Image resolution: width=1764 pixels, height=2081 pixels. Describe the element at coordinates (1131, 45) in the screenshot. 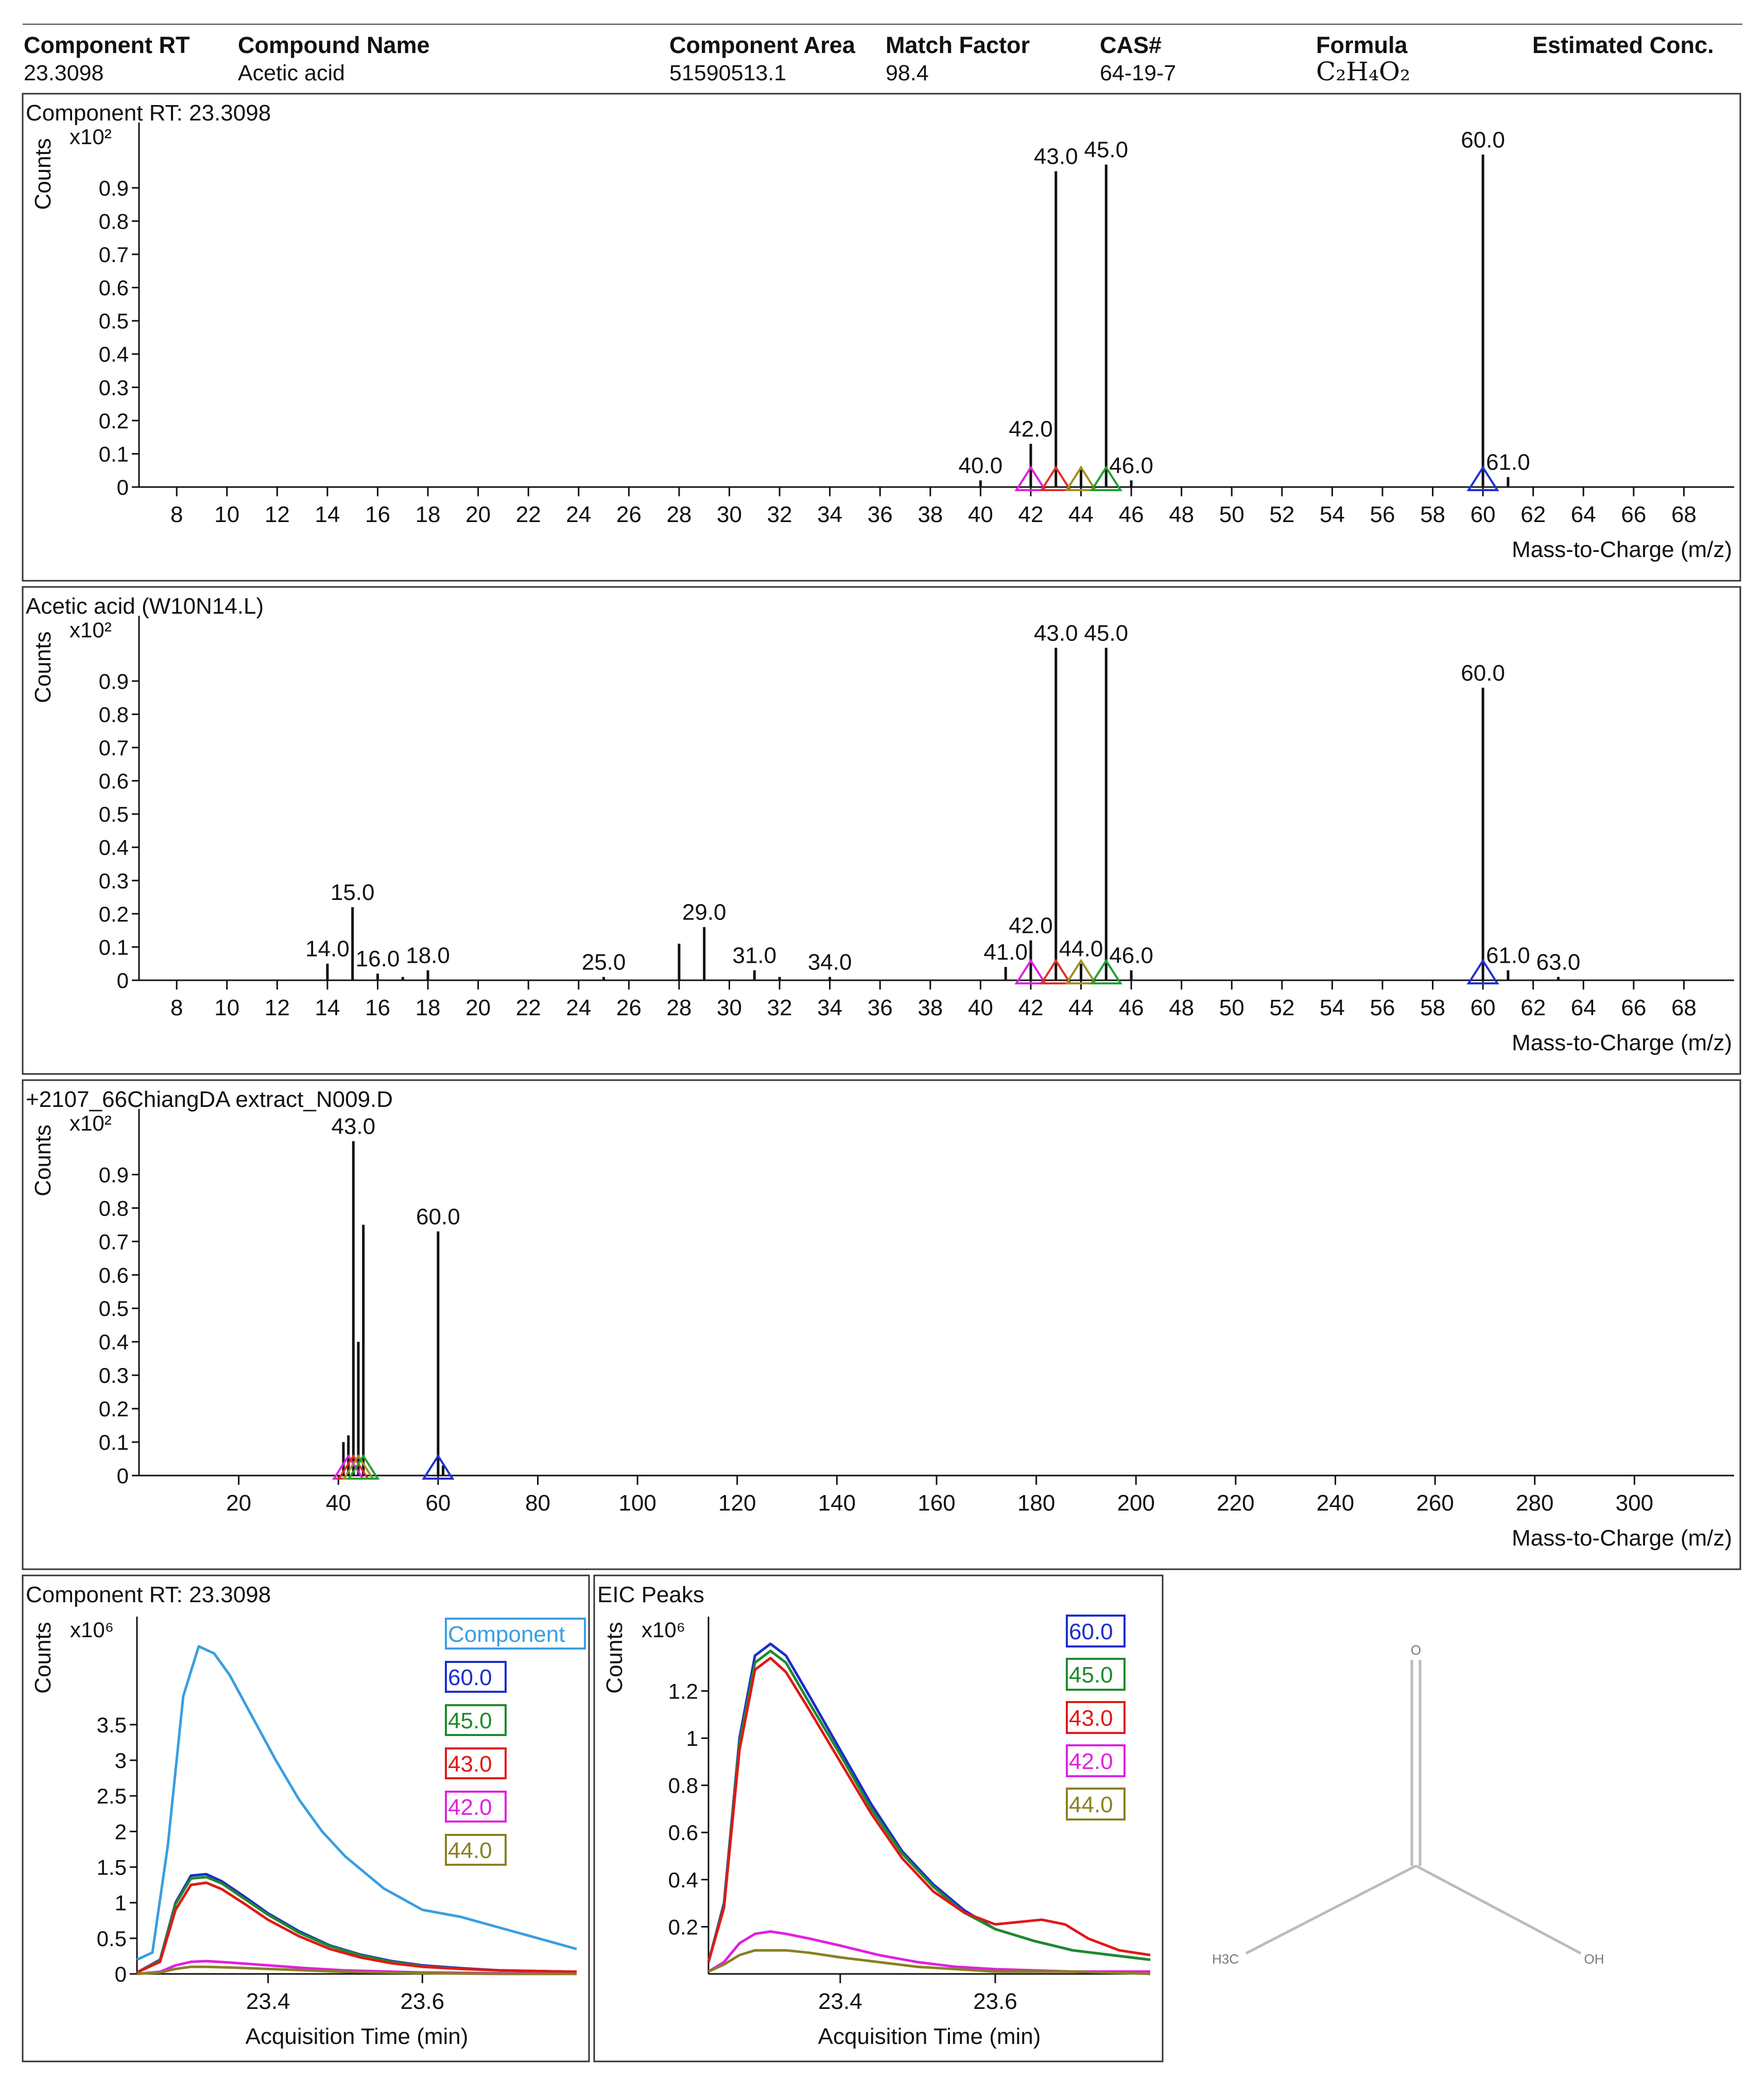

I see `header-label-cas: CAS#` at that location.